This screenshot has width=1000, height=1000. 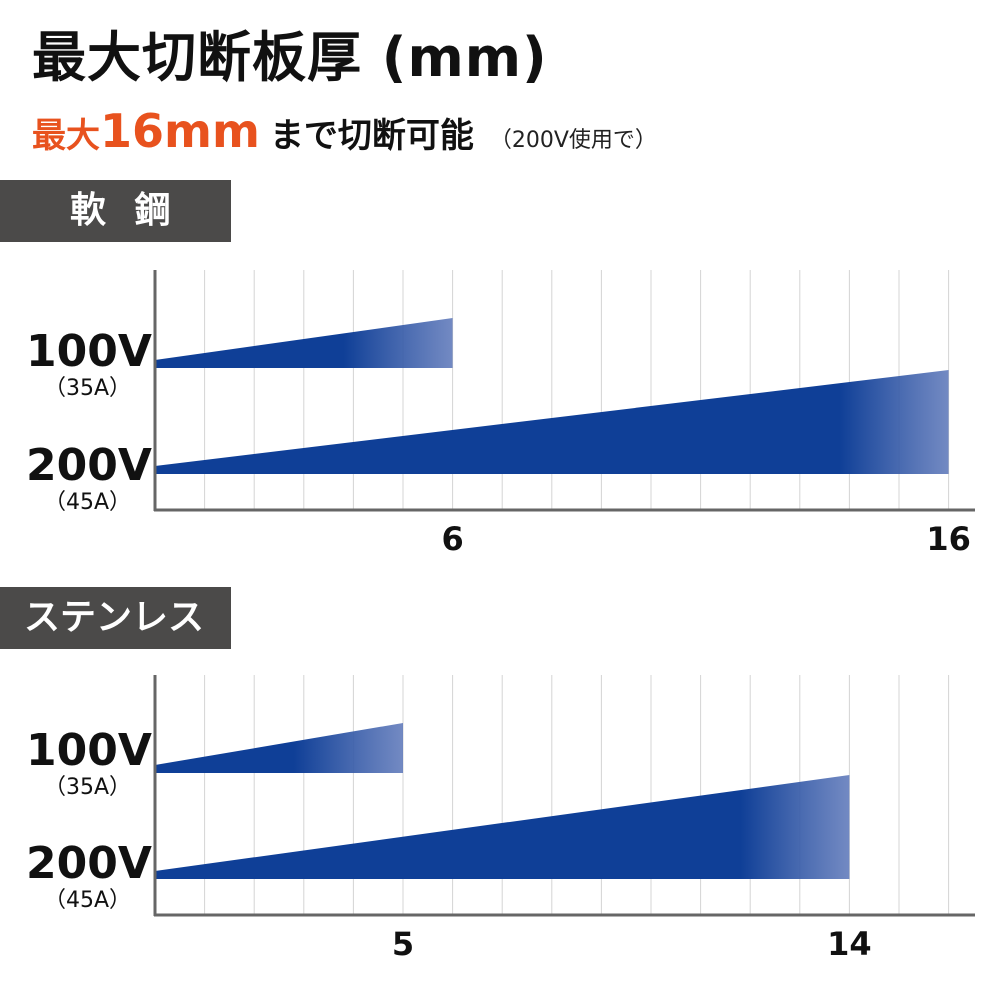 I want to click on section-label-stainless: ステンレス, so click(x=115, y=618).